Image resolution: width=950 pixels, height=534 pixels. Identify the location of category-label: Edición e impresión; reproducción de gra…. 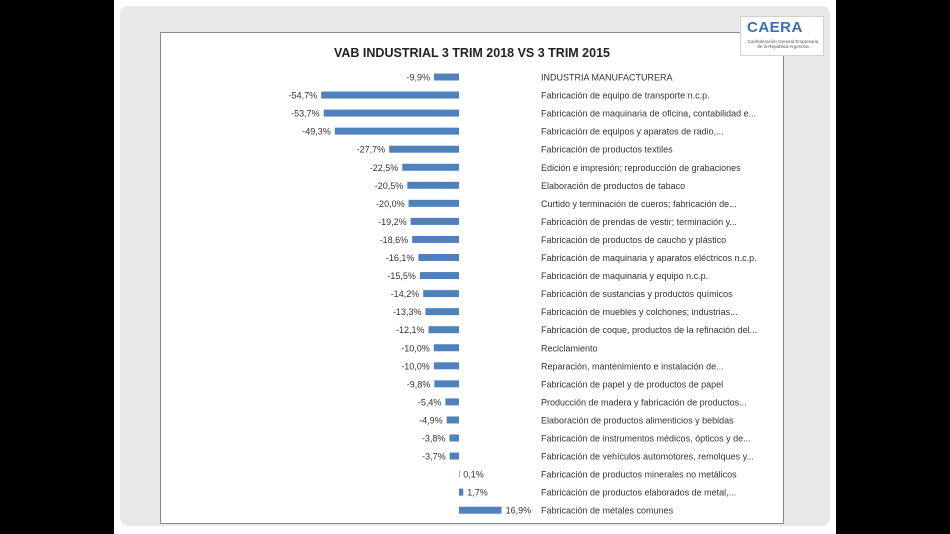
(641, 168).